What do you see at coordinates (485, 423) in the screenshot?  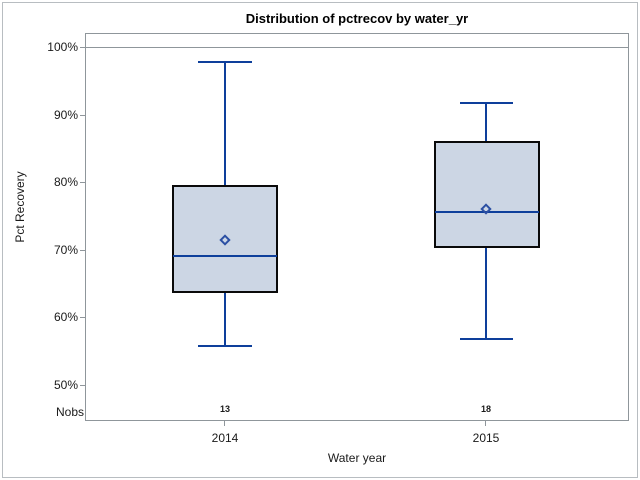 I see `x-tick-mark-2015` at bounding box center [485, 423].